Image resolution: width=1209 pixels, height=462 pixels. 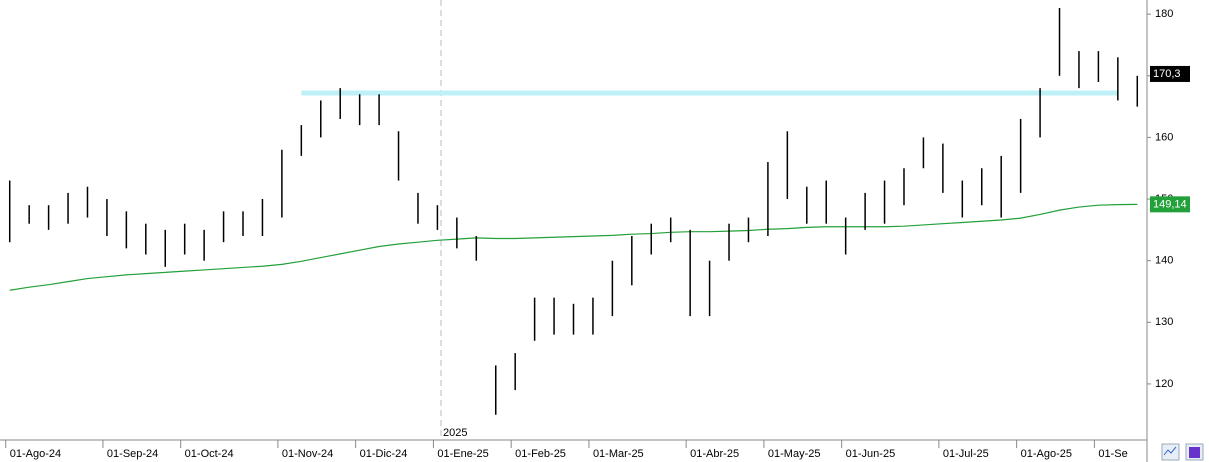 I want to click on x-tick-label: 01-Abr-25, so click(x=714, y=454).